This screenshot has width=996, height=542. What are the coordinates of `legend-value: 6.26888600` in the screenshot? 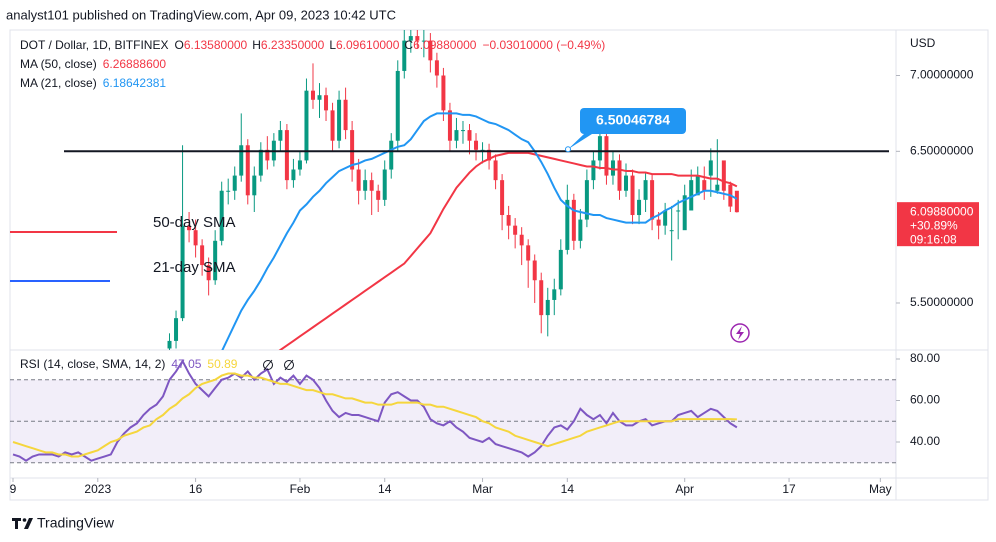 It's located at (135, 64).